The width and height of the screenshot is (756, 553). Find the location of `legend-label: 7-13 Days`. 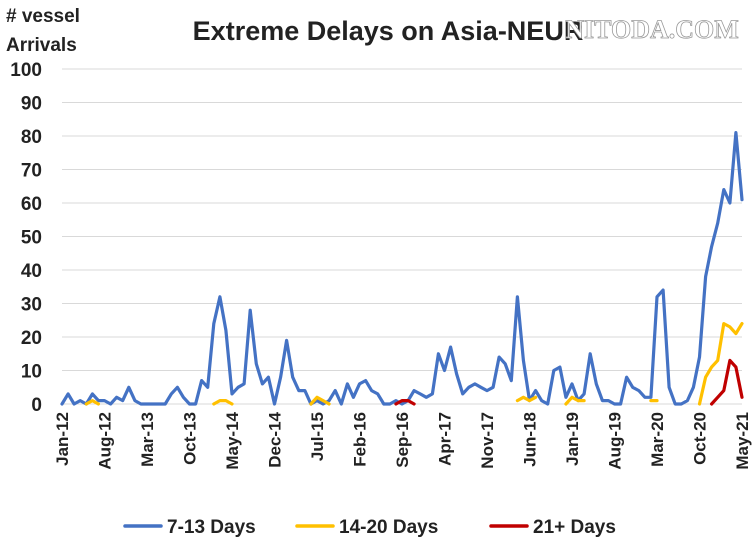

legend-label: 7-13 Days is located at coordinates (211, 527).